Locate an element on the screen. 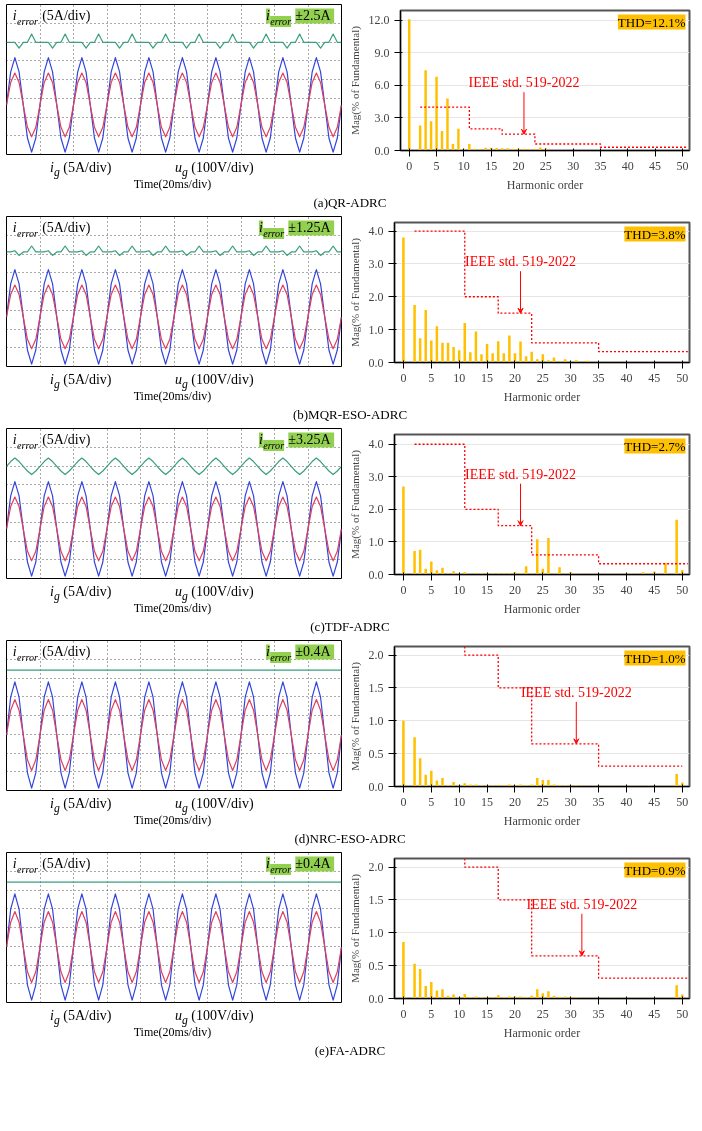 The height and width of the screenshot is (1131, 702). y-tick-label: 6.0 is located at coordinates (382, 85).